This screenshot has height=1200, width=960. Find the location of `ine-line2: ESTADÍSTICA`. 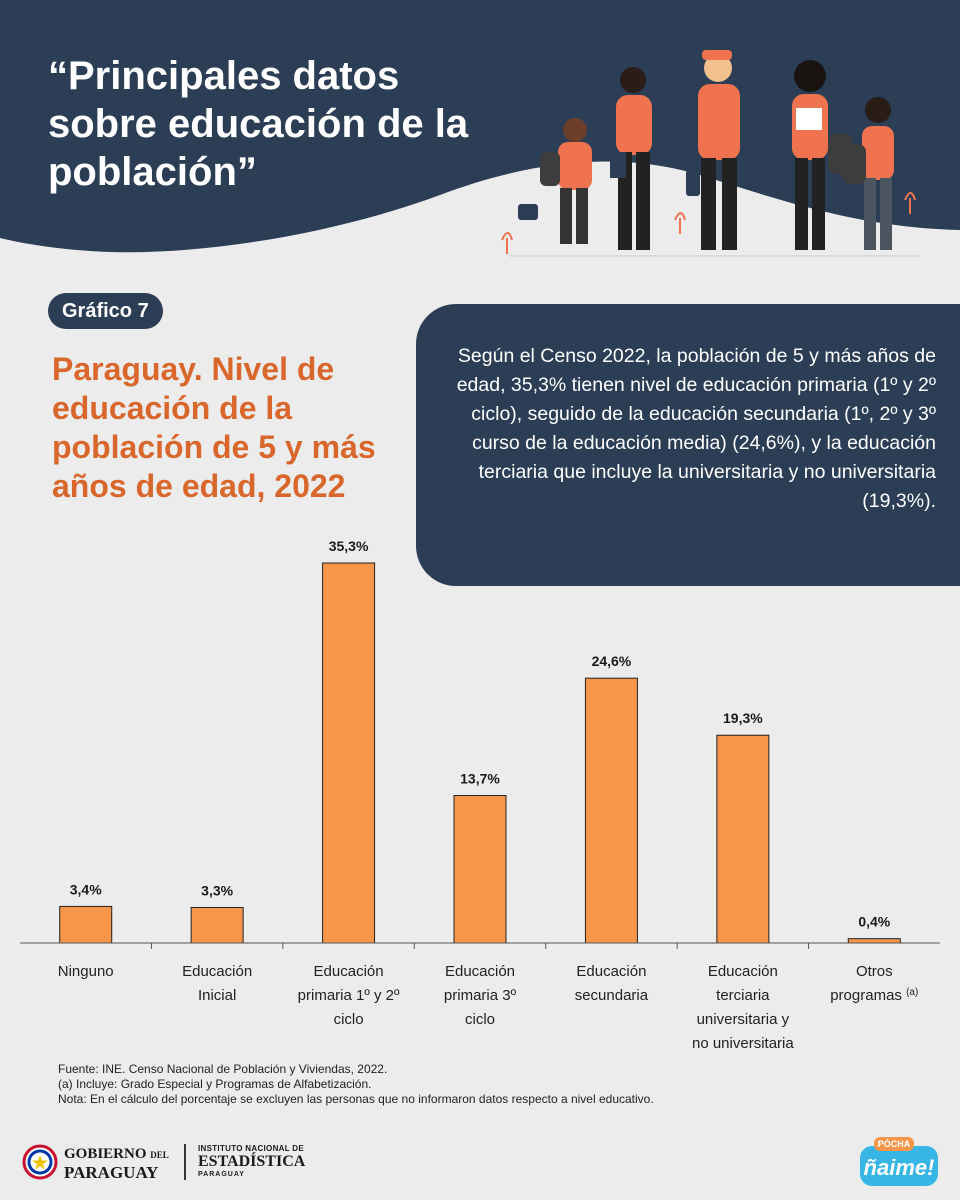

ine-line2: ESTADÍSTICA is located at coordinates (252, 1161).